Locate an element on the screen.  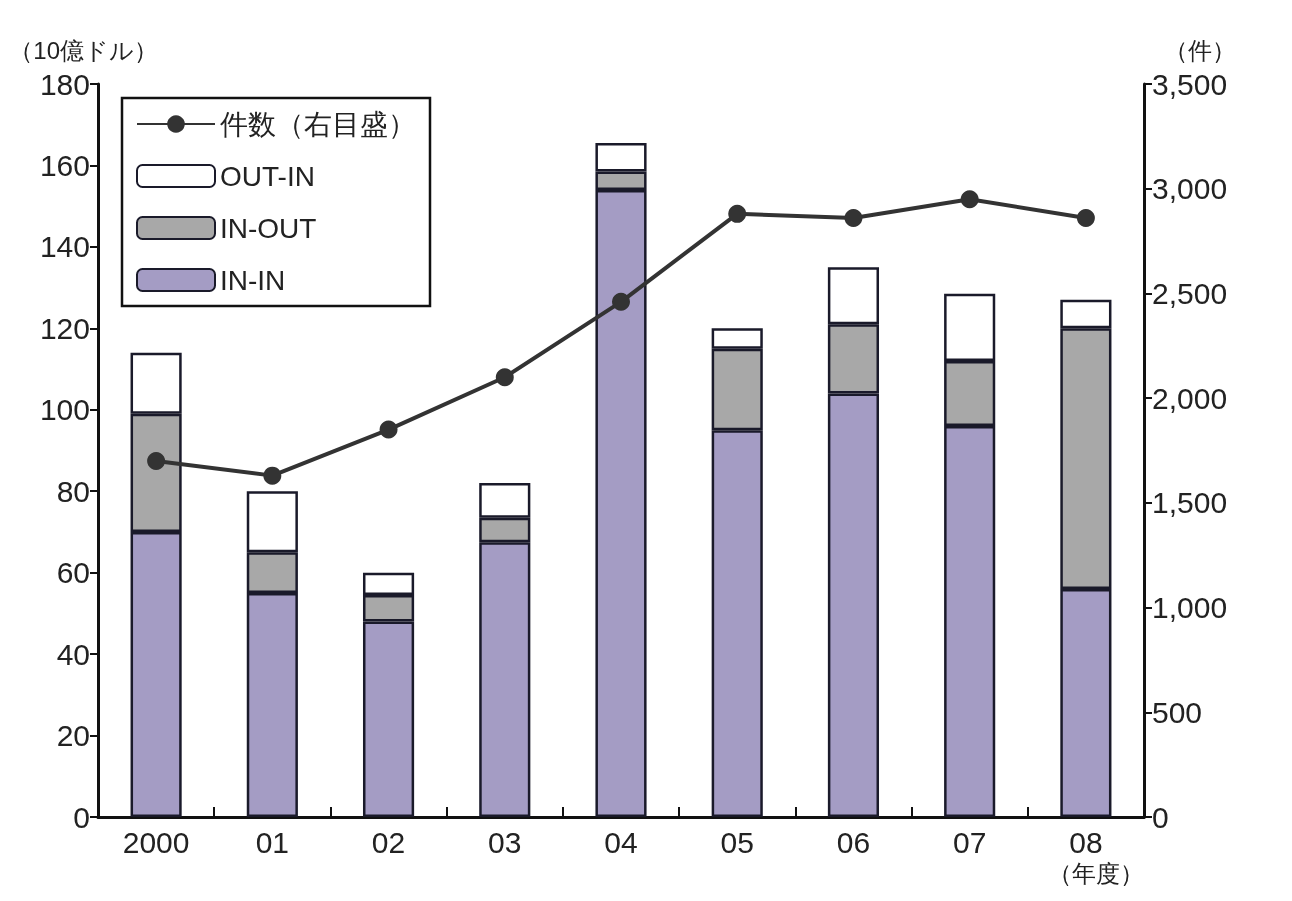
y2-tick-label: 500 is located at coordinates (1177, 712).